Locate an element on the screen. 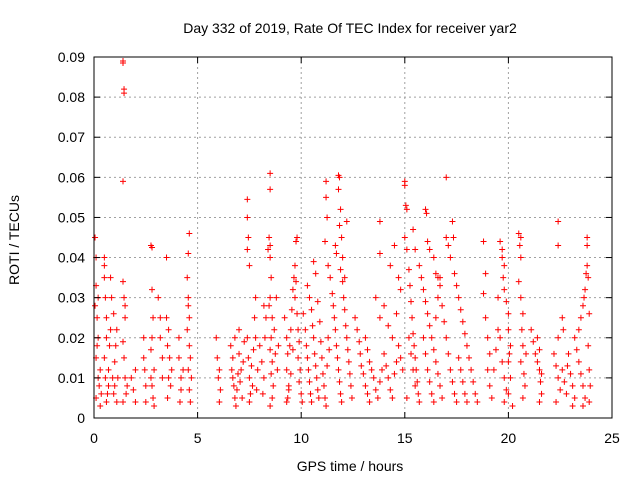  y-tick-label: 0.01 is located at coordinates (71, 378).